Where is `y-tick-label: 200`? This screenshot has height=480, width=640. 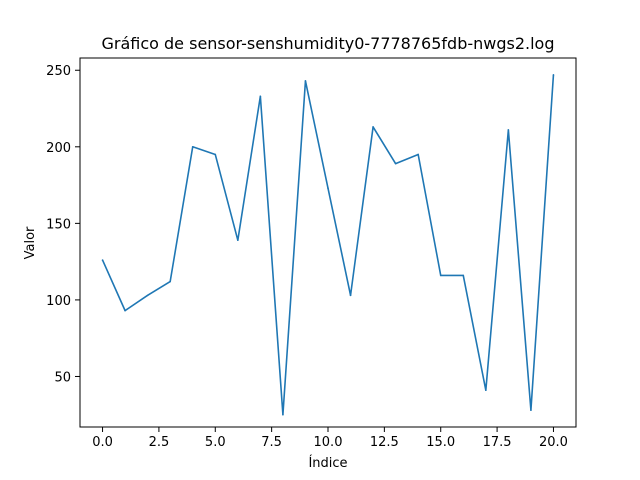 y-tick-label: 200 is located at coordinates (58, 148).